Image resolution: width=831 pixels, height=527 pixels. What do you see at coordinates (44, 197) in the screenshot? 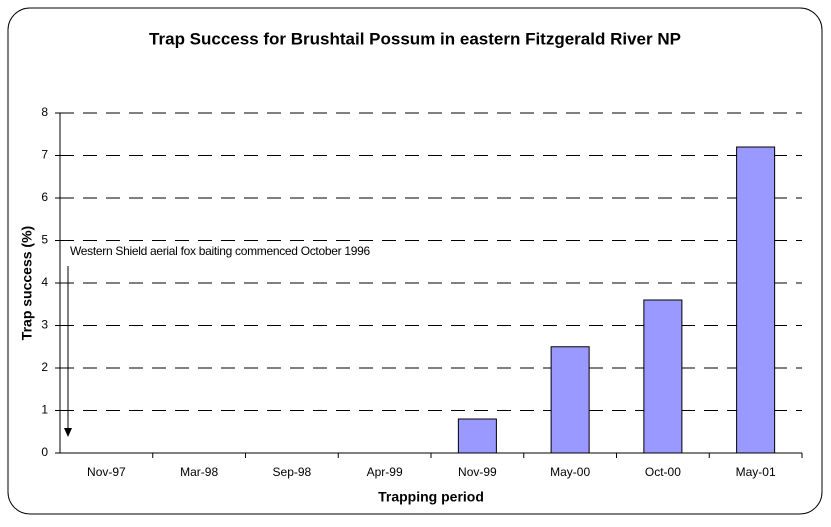
I see `y-tick-label: 6` at bounding box center [44, 197].